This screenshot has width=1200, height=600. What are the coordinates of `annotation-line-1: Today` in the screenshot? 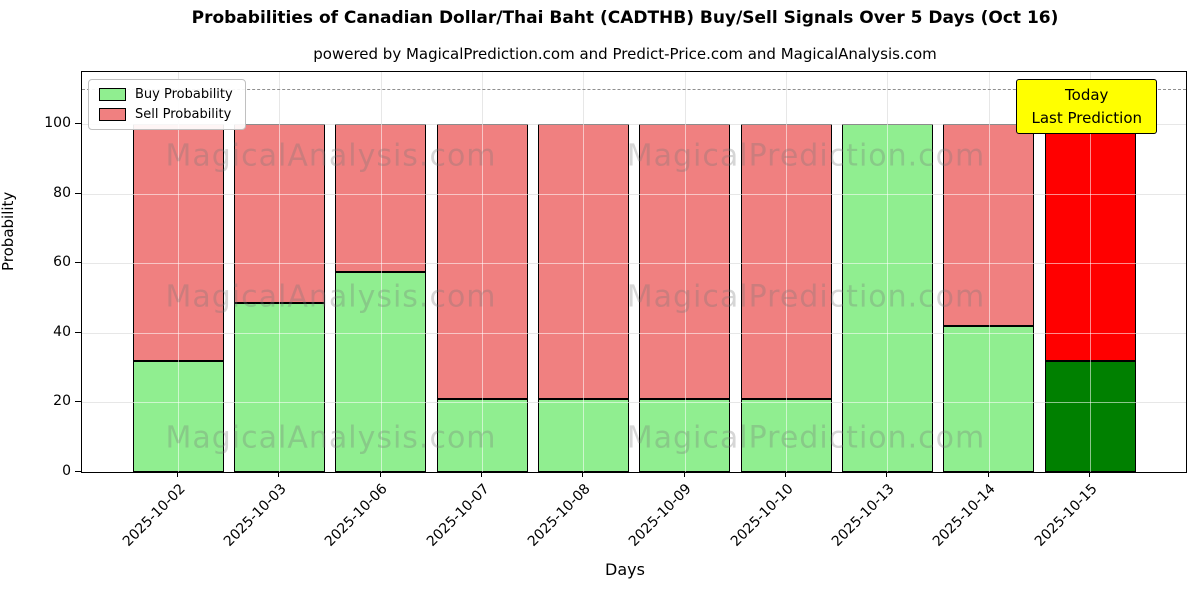 It's located at (1087, 95).